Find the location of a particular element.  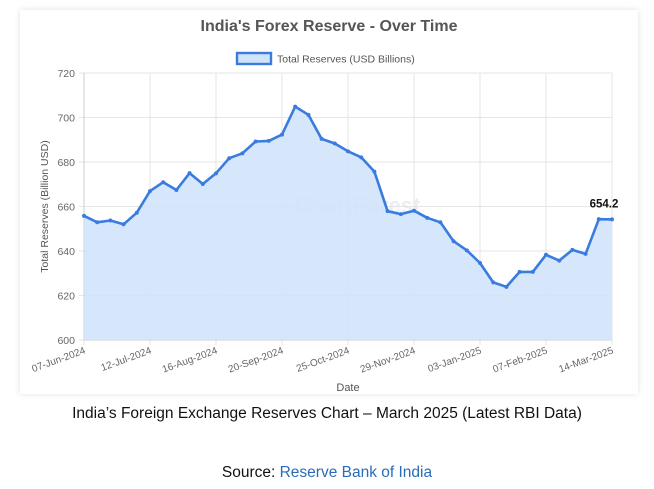

legend-label: Total Reserves (USD Billions) is located at coordinates (346, 60).